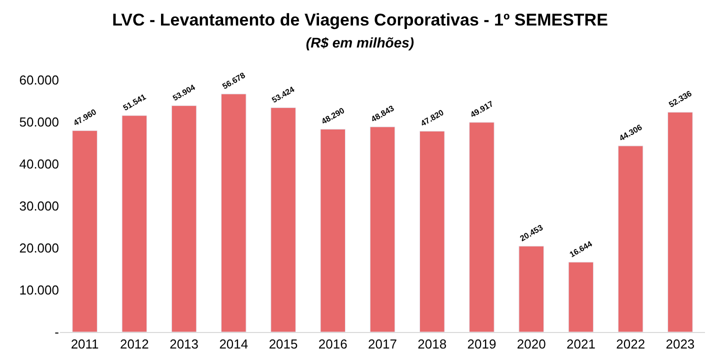 The image size is (720, 364). Describe the element at coordinates (581, 344) in the screenshot. I see `x-tick-label: 2021` at that location.